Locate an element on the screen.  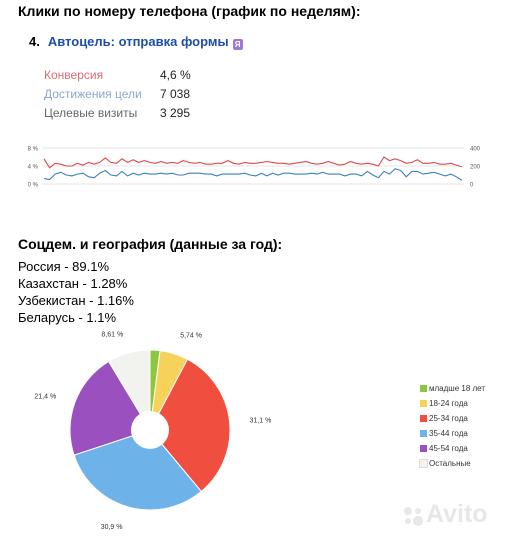
right-tick-label: 200 is located at coordinates (475, 168).